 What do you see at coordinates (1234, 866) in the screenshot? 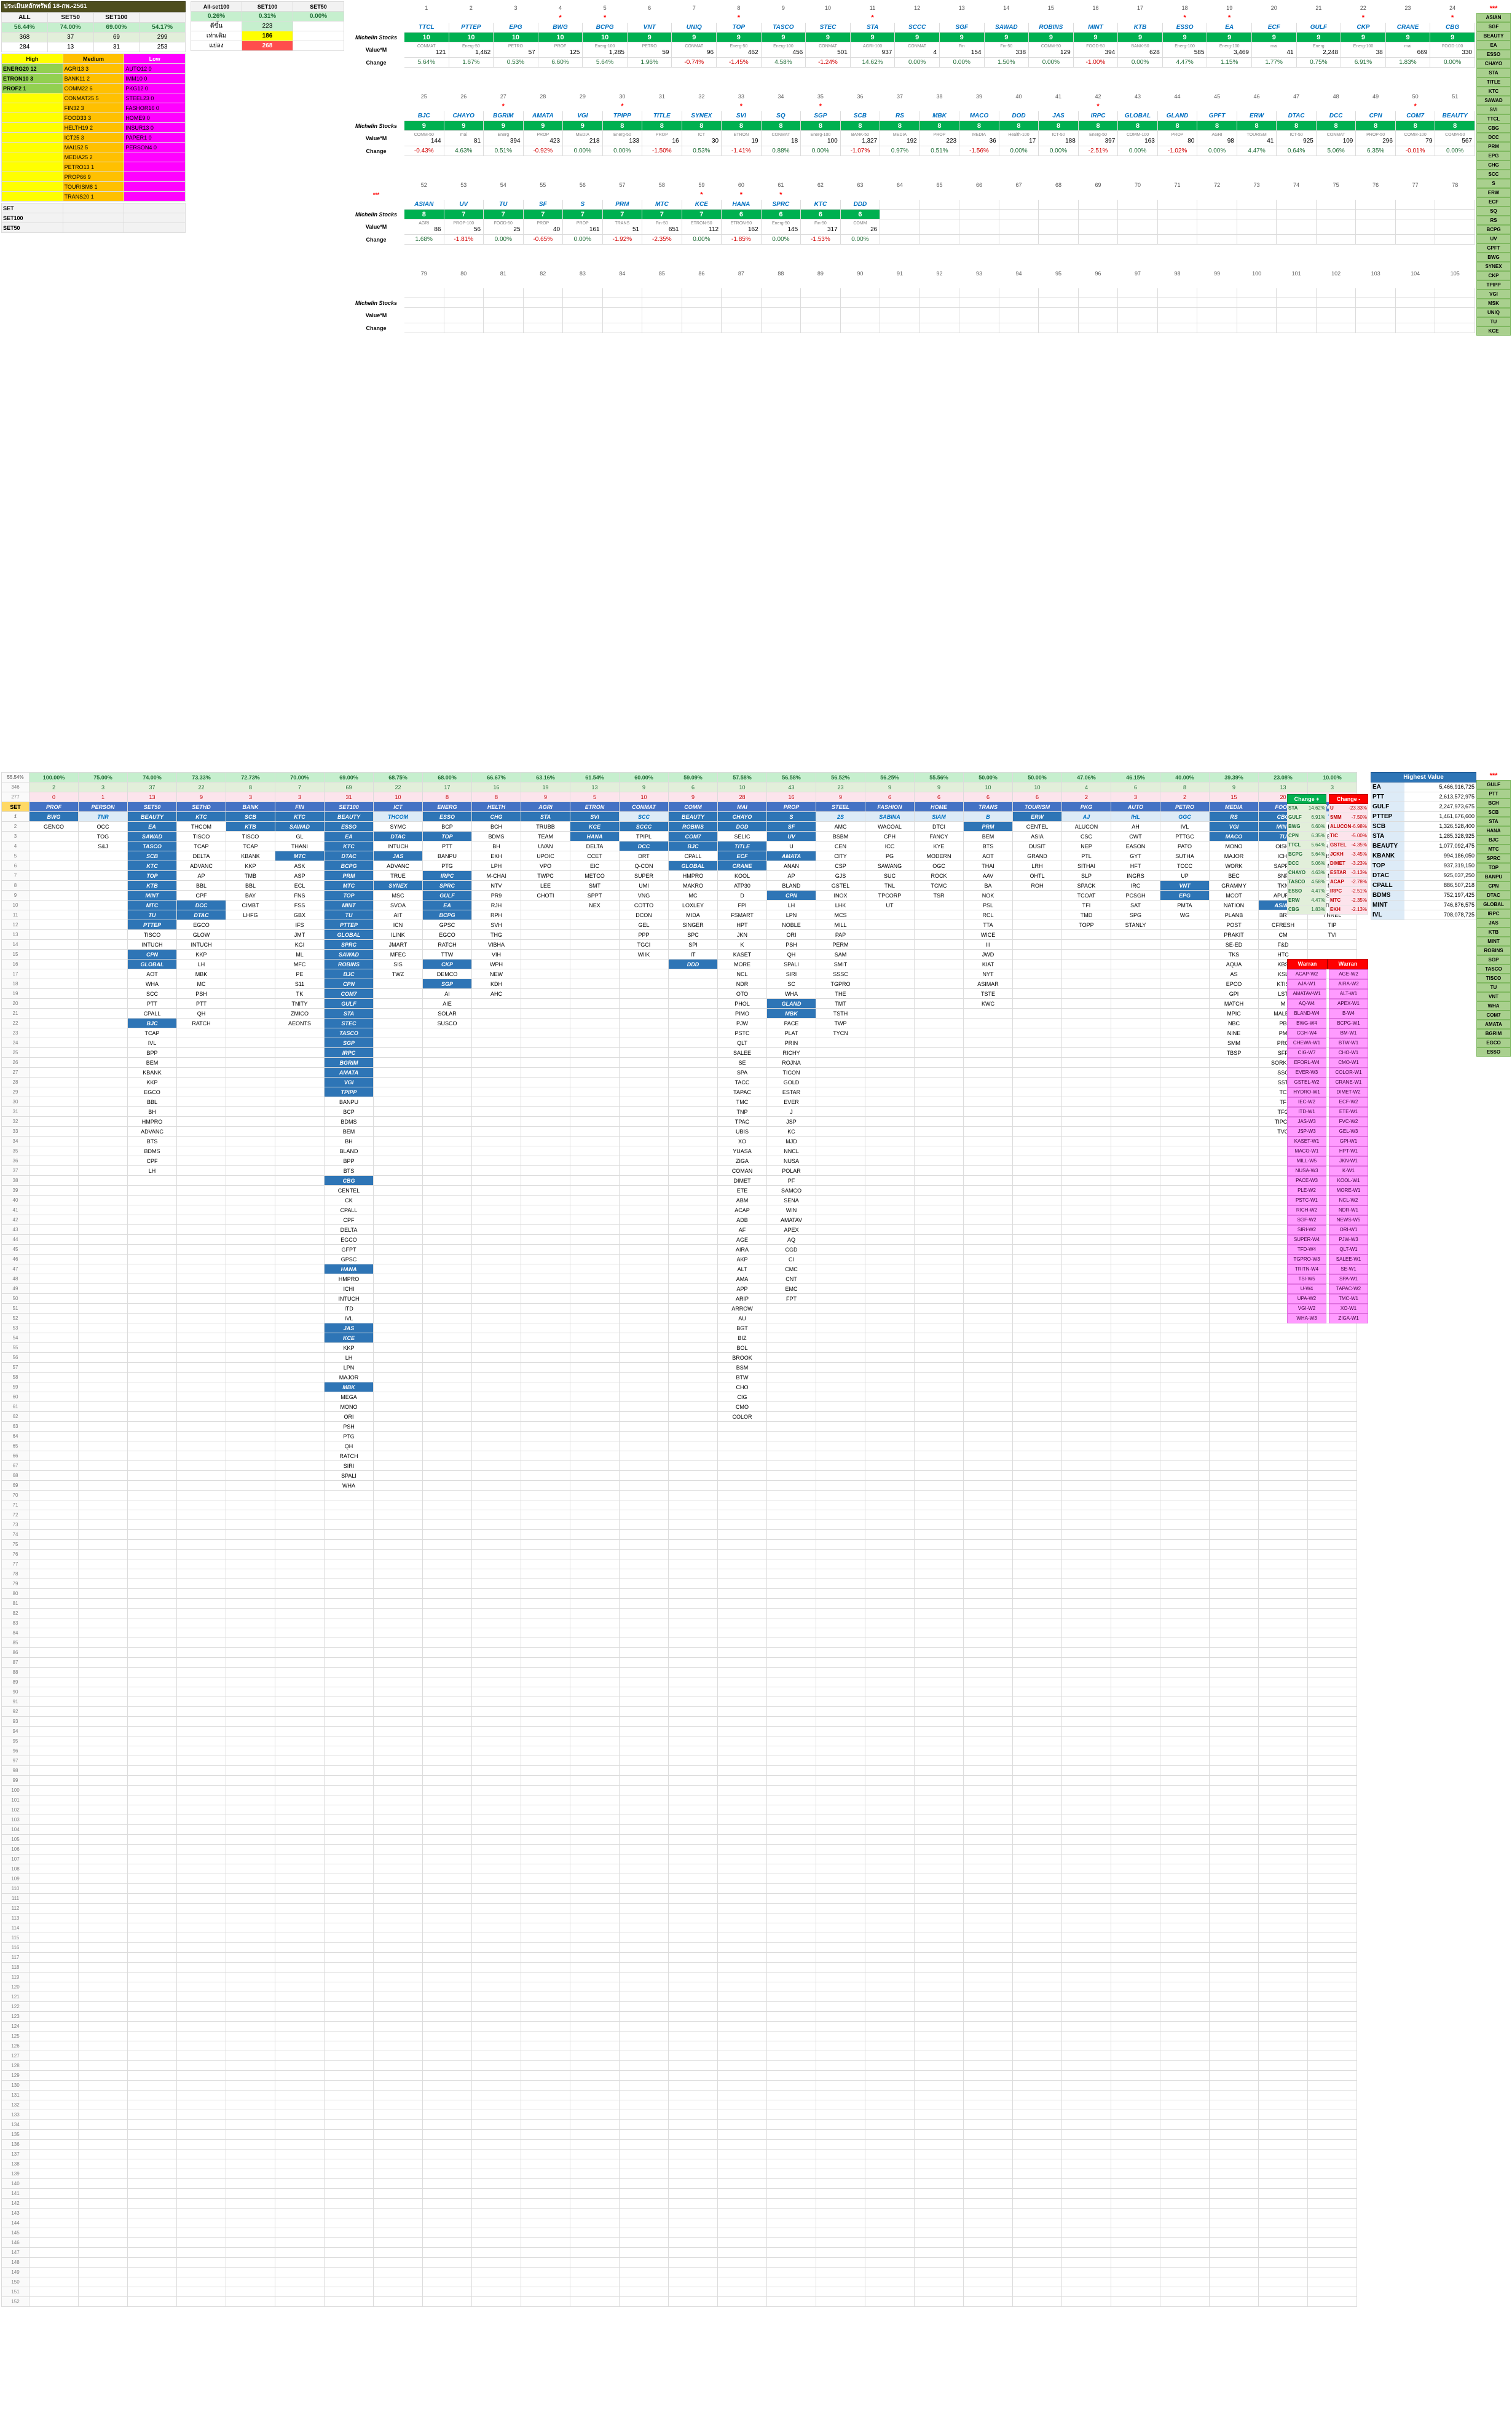
I see `grid-cell: WORK` at bounding box center [1234, 866].